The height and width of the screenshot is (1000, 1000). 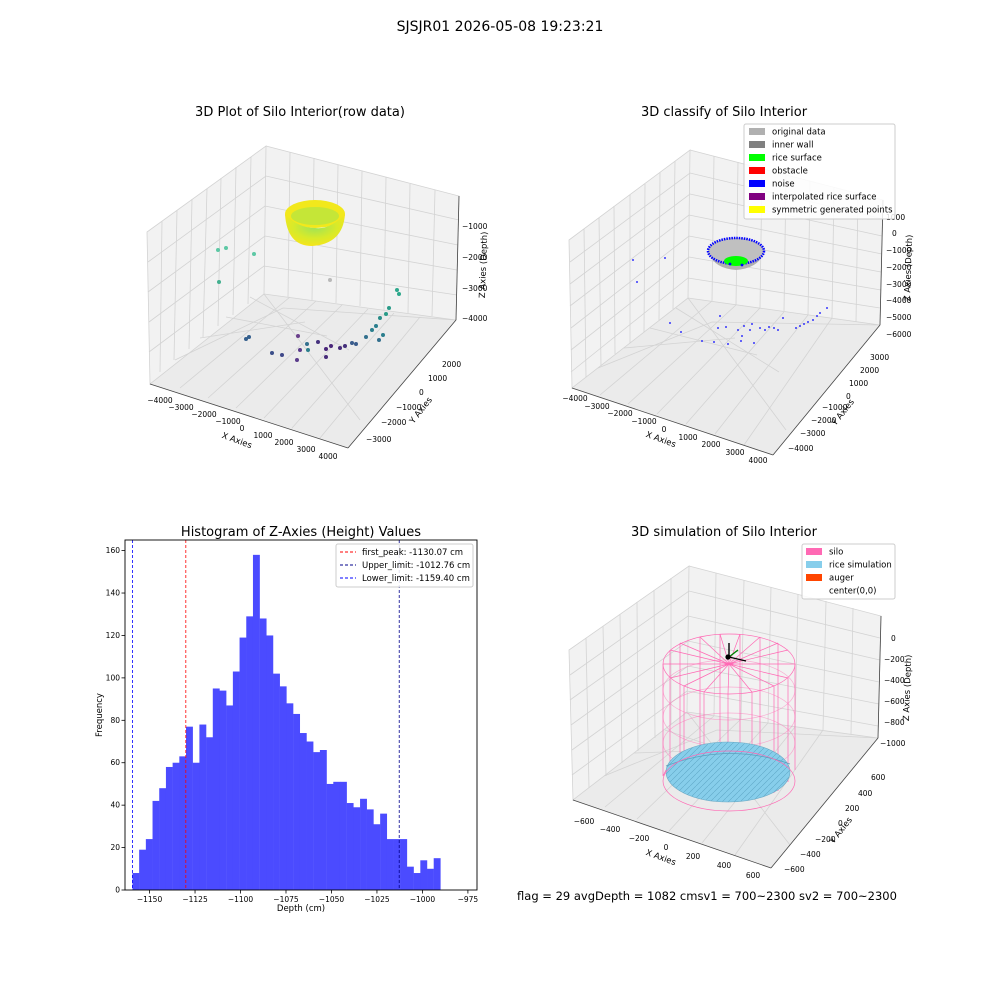 I want to click on panel4-xtick: −200, so click(x=639, y=838).